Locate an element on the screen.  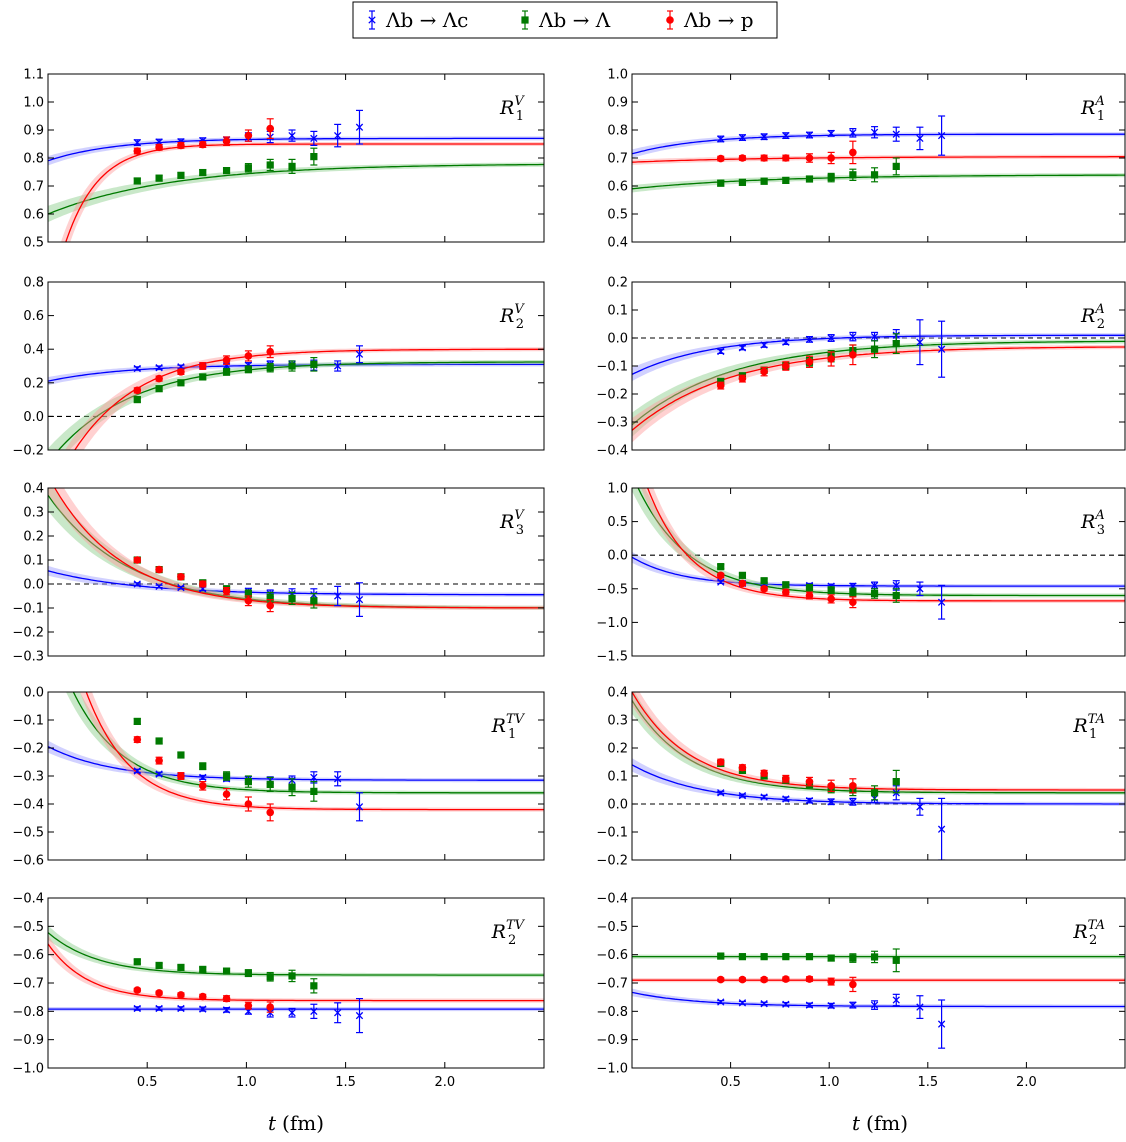
panel: −0.4 −0.3 −0.2 −0.1 0.0 0.1 0.2 RA 2 is located at coordinates (861, 367).